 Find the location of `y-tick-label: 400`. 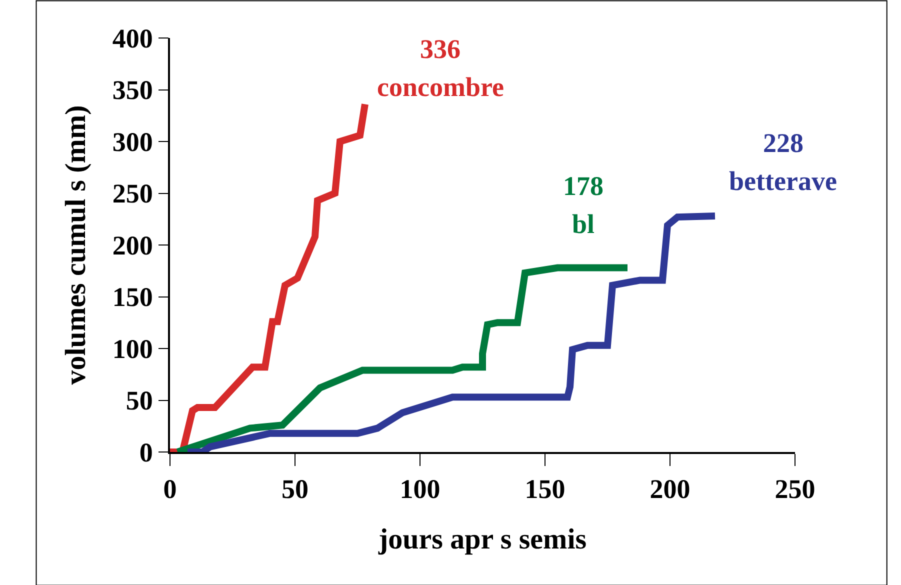

y-tick-label: 400 is located at coordinates (132, 38).